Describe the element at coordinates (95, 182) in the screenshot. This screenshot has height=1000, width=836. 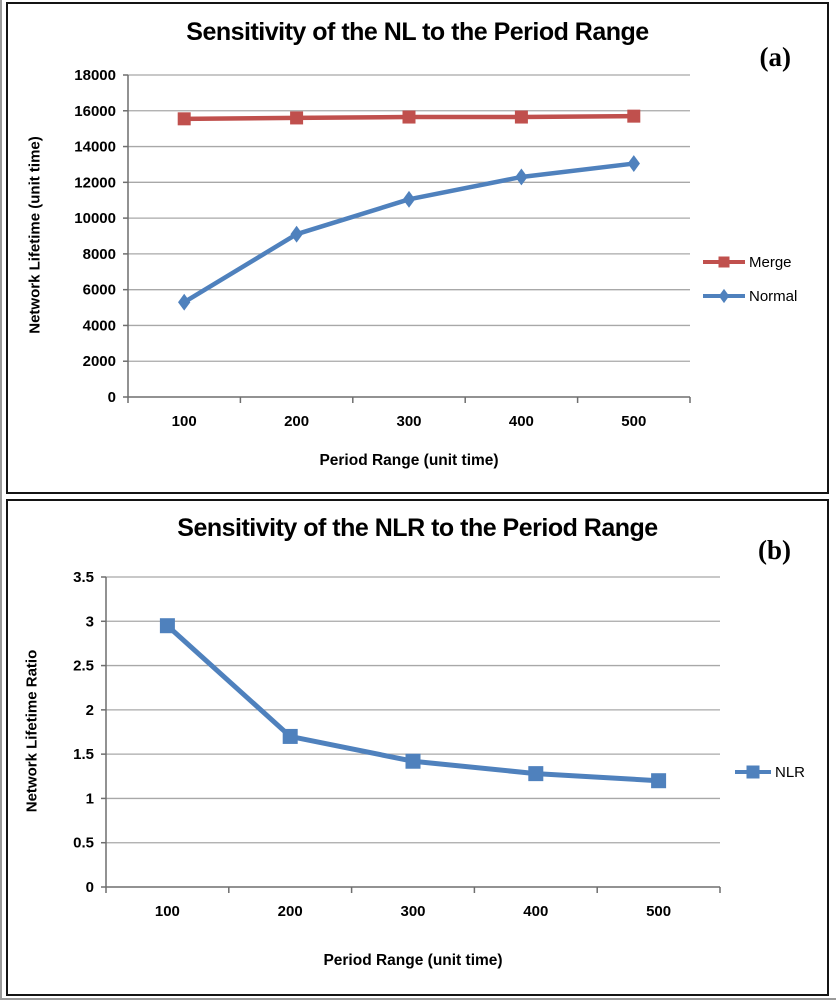
I see `svg-text: 12000` at that location.